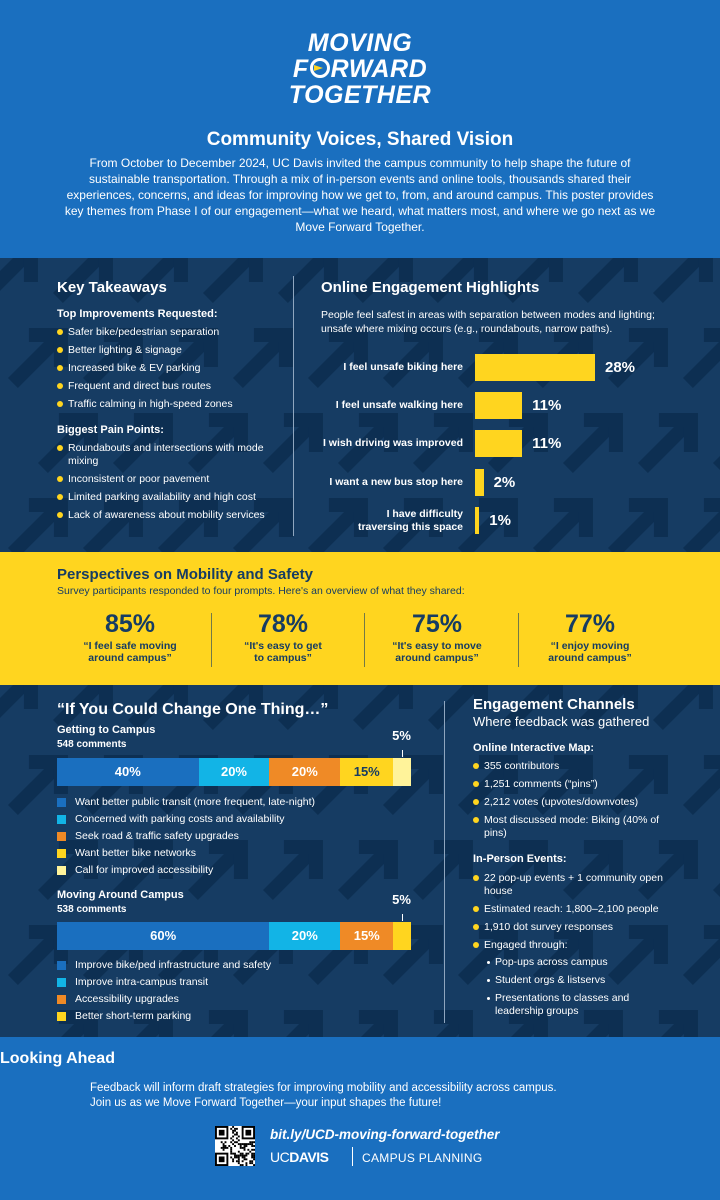  I want to click on stack-segment: 60%, so click(163, 936).